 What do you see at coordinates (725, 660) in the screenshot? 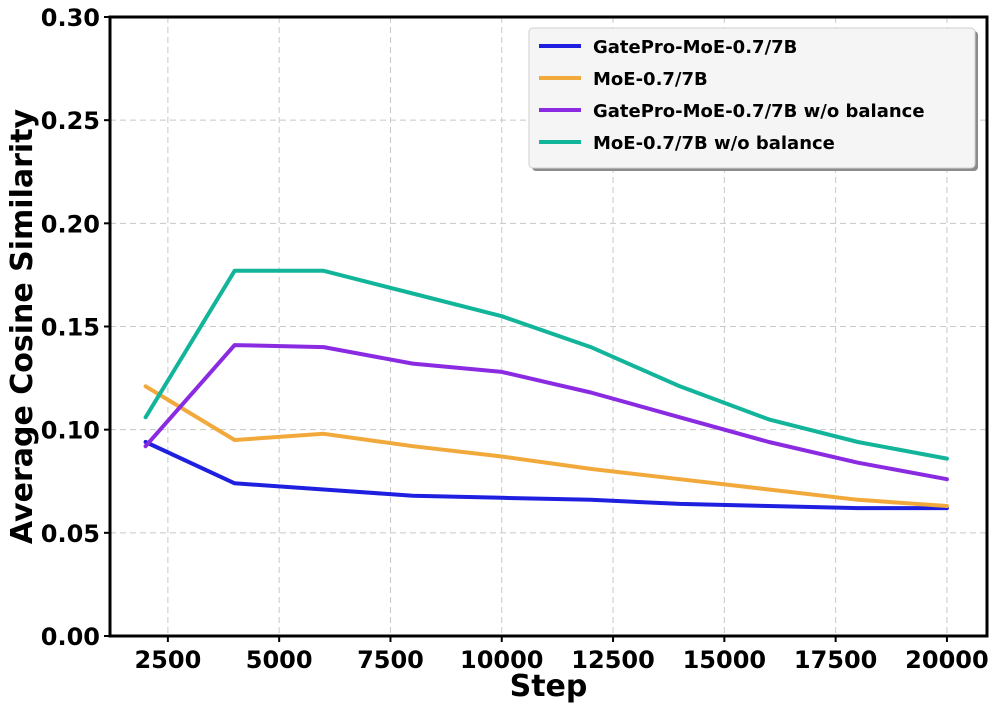
I see `x-tick-label-5: 15000` at bounding box center [725, 660].